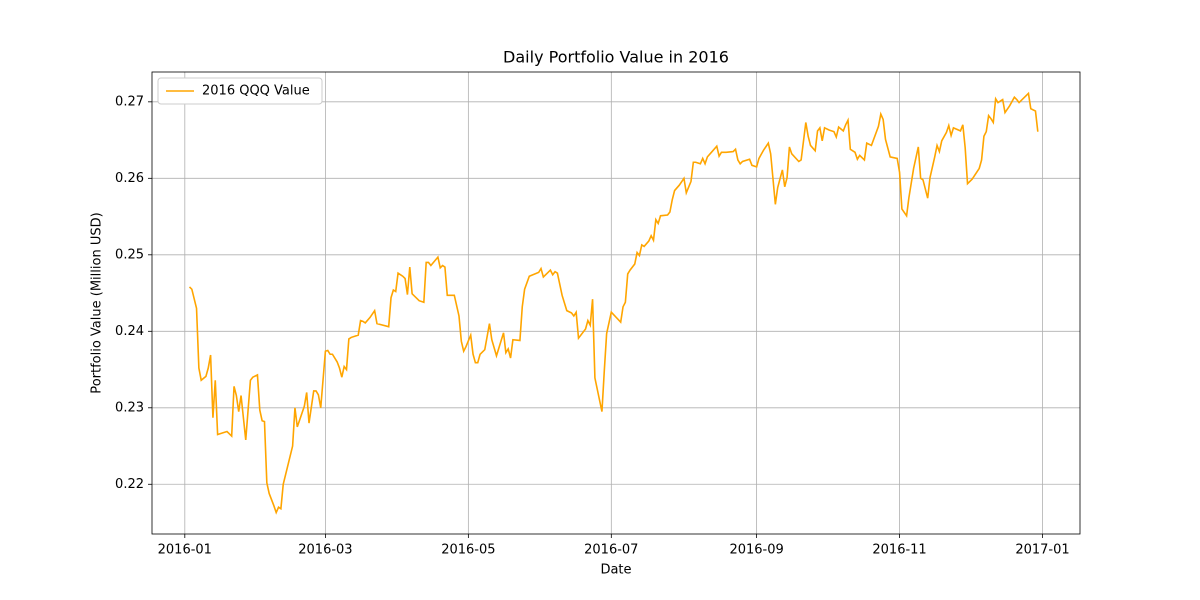  I want to click on x-tick-label: 2016-07, so click(611, 550).